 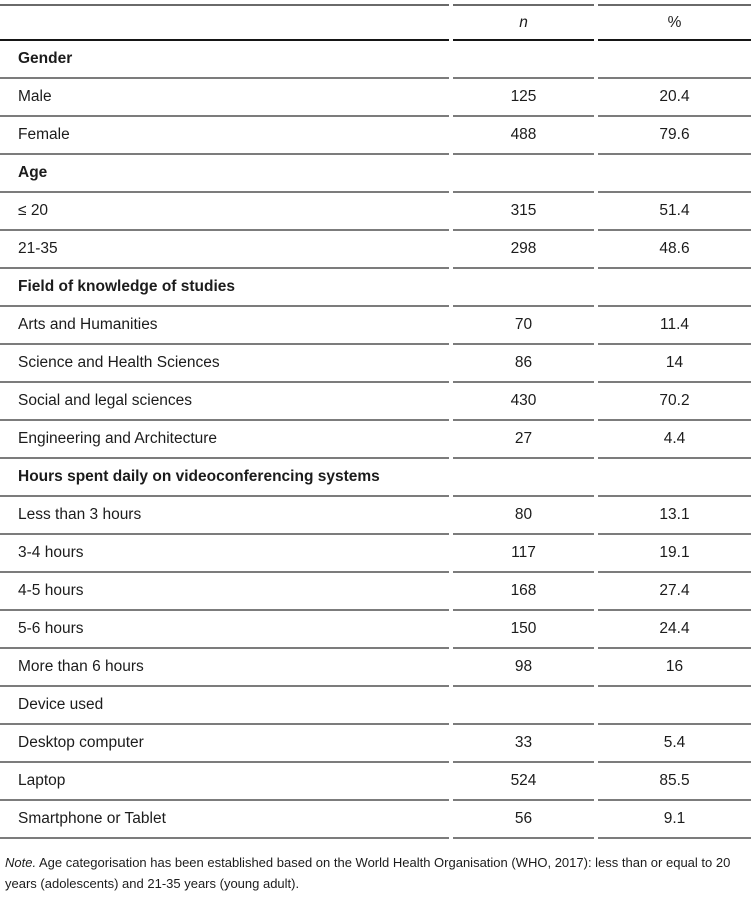 What do you see at coordinates (674, 516) in the screenshot?
I see `row-percent-value: 13.1` at bounding box center [674, 516].